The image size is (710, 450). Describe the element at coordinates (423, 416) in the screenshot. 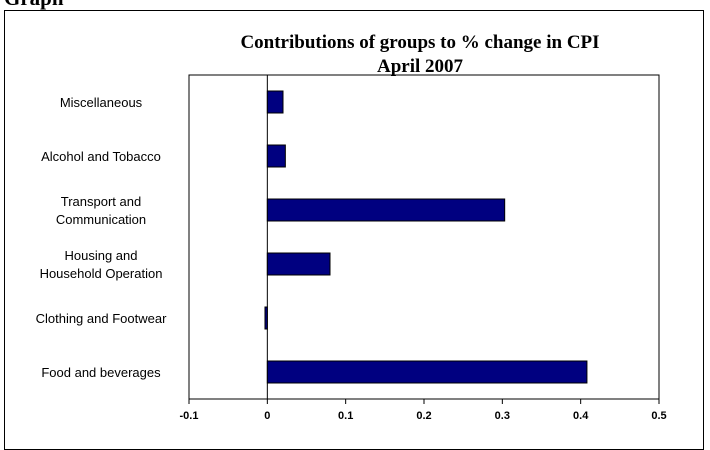

I see `x-tick-label-3: 0.2` at that location.